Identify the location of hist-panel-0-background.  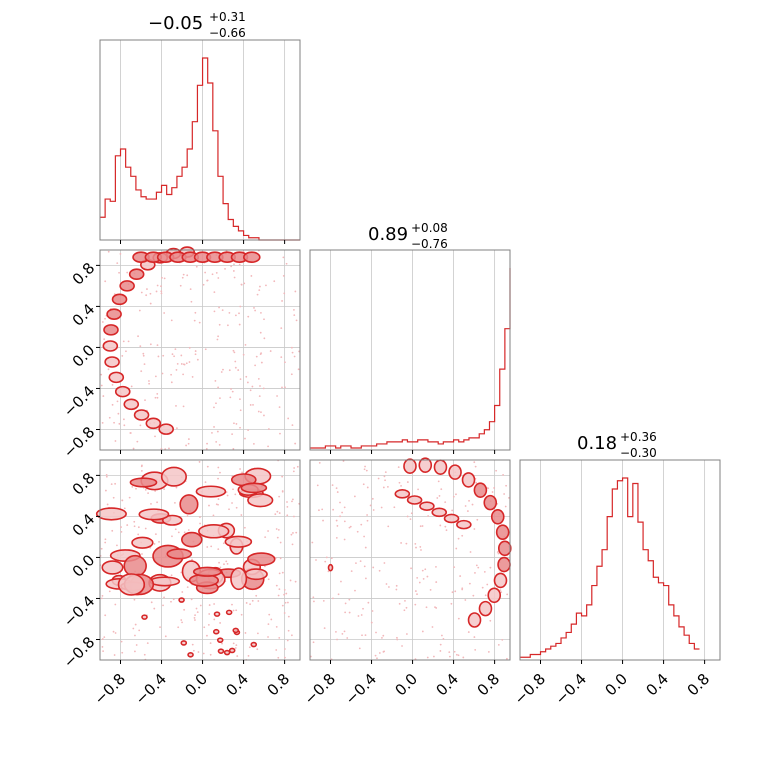
(200, 140).